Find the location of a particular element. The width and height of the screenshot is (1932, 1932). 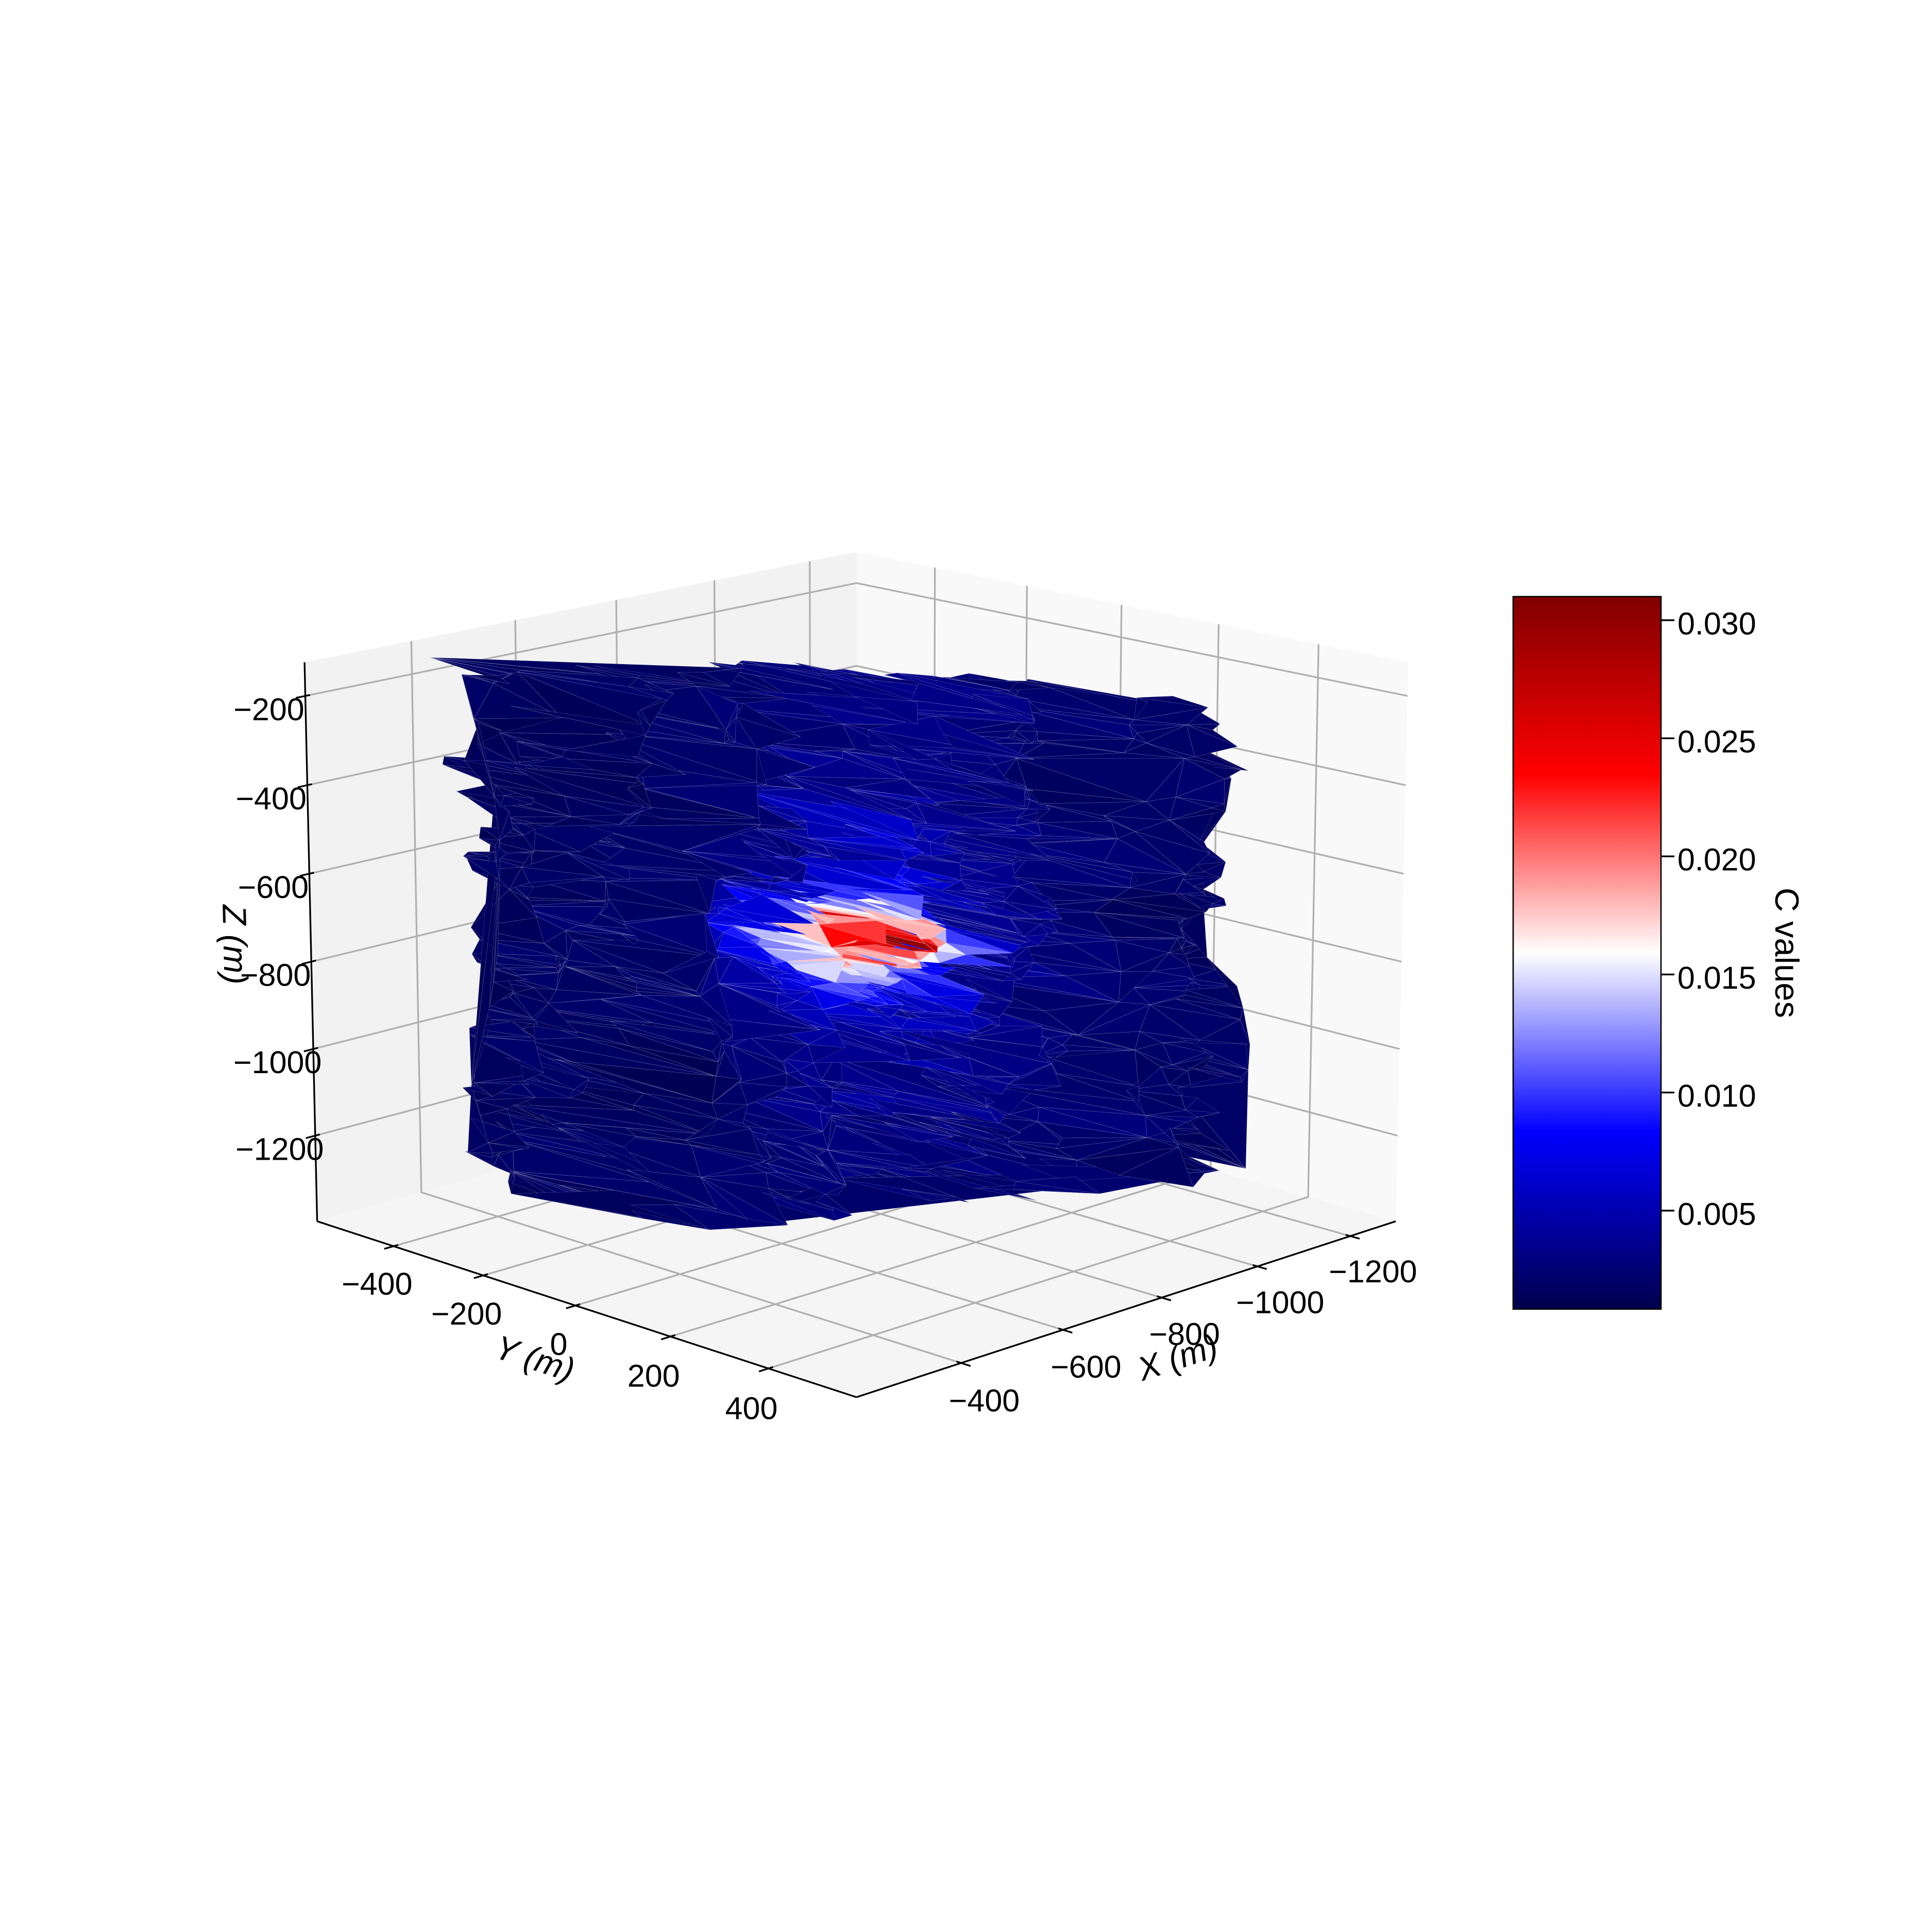

svg-text: 0.025 is located at coordinates (1716, 741).